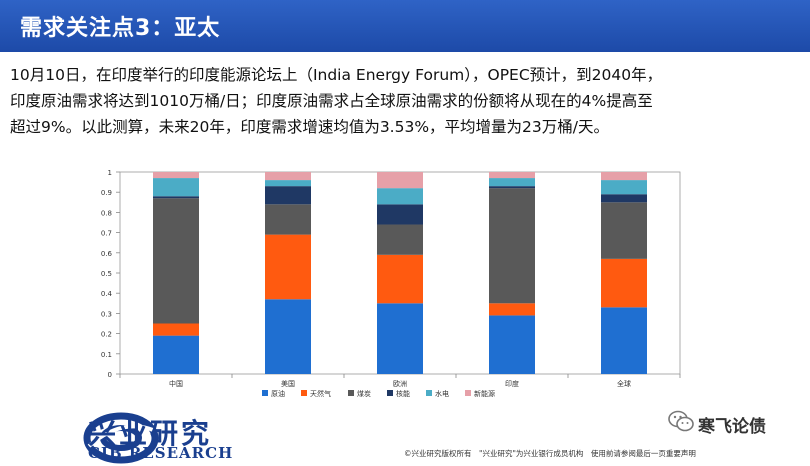 This screenshot has width=810, height=466. What do you see at coordinates (405, 26) in the screenshot?
I see `slide-header: 需求关注点3：亚太` at bounding box center [405, 26].